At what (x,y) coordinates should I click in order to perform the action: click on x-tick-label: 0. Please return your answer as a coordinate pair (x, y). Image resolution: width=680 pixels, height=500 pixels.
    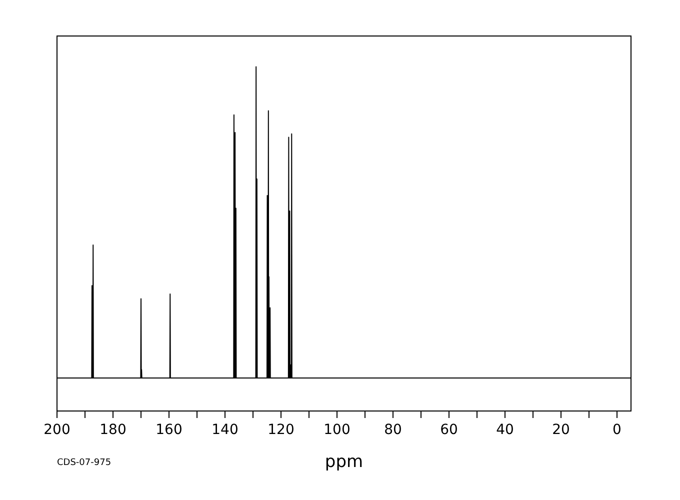
    Looking at the image, I should click on (617, 430).